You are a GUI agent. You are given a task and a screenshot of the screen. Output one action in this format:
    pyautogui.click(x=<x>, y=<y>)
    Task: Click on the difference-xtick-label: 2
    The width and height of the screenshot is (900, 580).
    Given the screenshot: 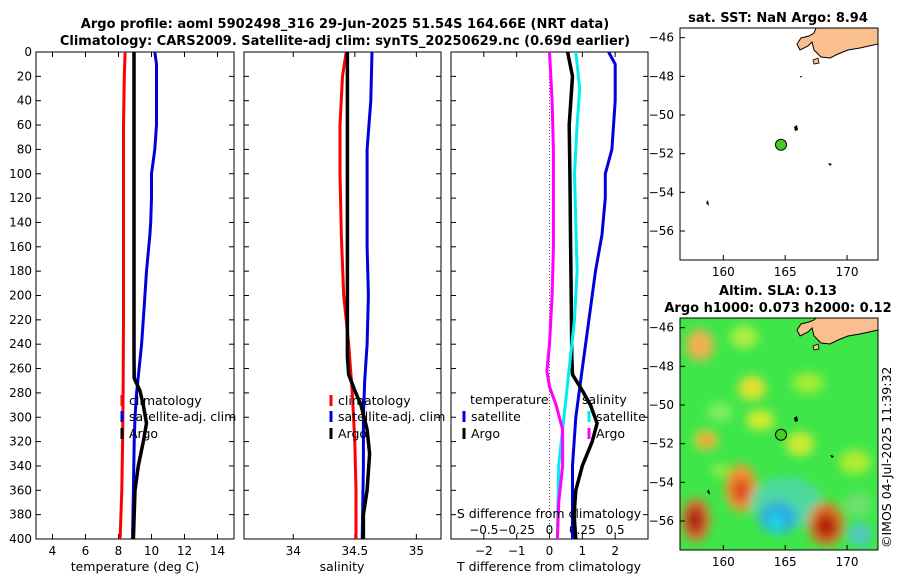 What is the action you would take?
    pyautogui.click(x=615, y=551)
    